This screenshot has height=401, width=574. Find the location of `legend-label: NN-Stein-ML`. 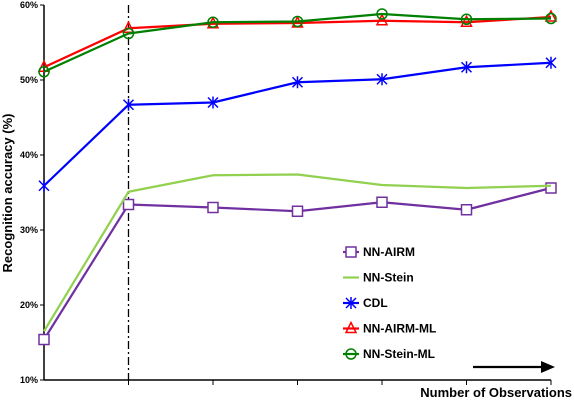

legend-label: NN-Stein-ML is located at coordinates (399, 354).